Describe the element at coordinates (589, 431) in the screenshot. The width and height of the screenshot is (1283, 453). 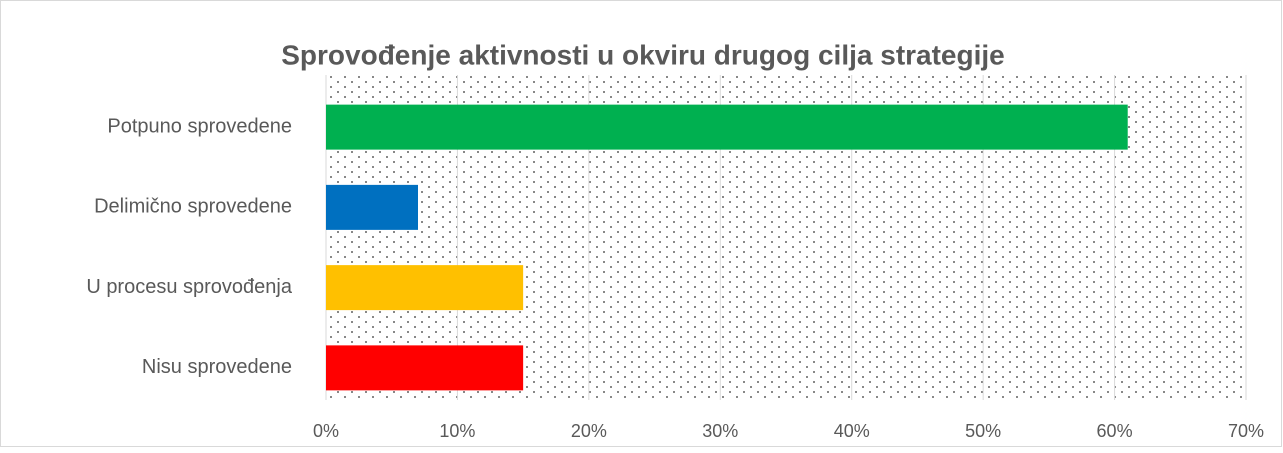
I see `x-tick-label: 20%` at that location.